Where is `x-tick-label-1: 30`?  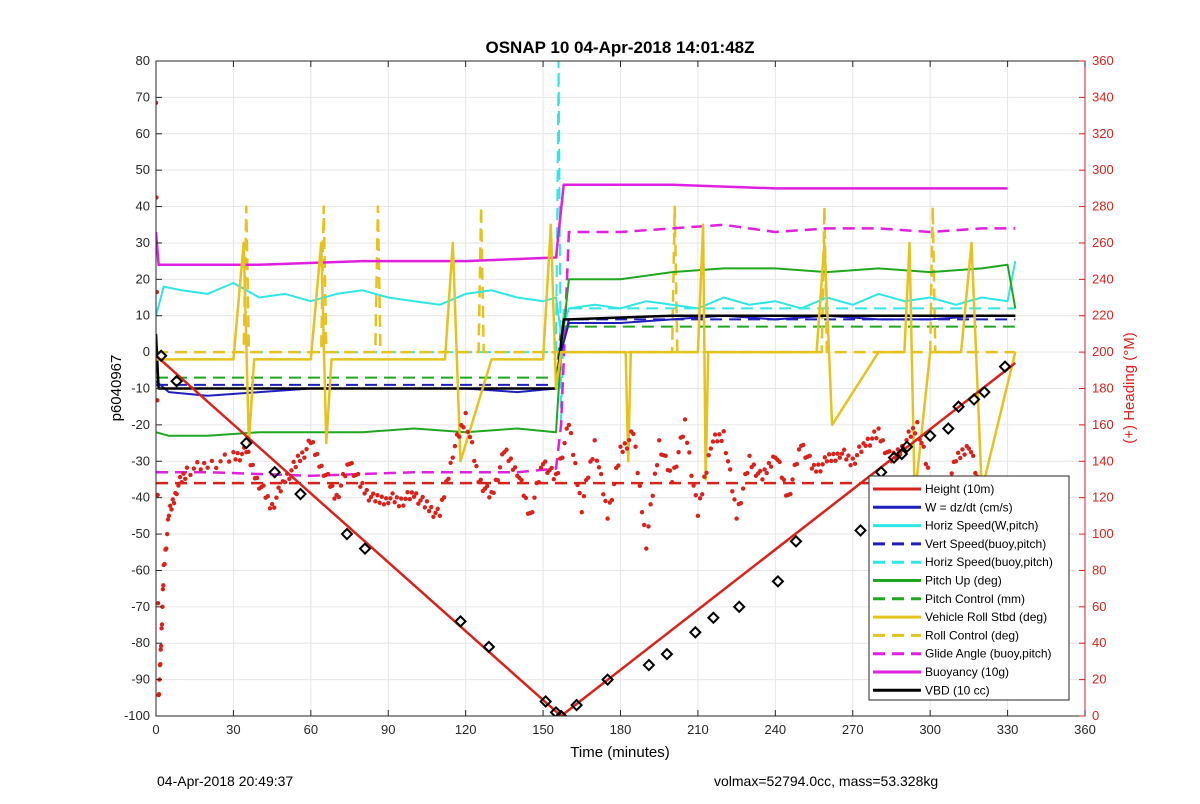
x-tick-label-1: 30 is located at coordinates (233, 729).